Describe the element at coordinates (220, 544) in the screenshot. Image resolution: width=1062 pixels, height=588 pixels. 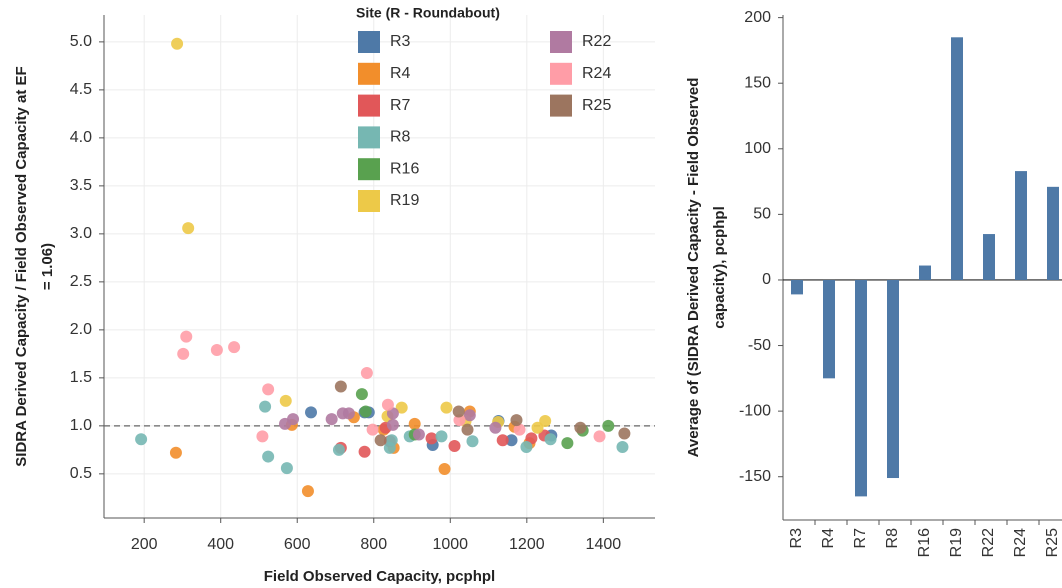
I see `x-tick-label: 400` at that location.